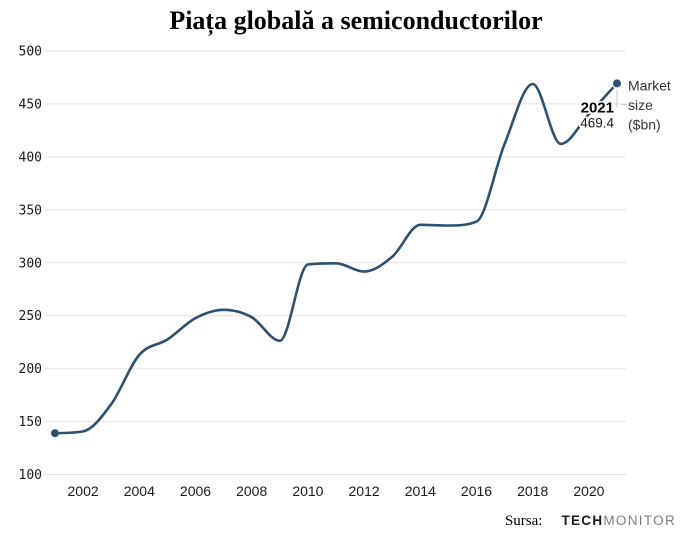  I want to click on y-tick-label: 450, so click(30, 104).